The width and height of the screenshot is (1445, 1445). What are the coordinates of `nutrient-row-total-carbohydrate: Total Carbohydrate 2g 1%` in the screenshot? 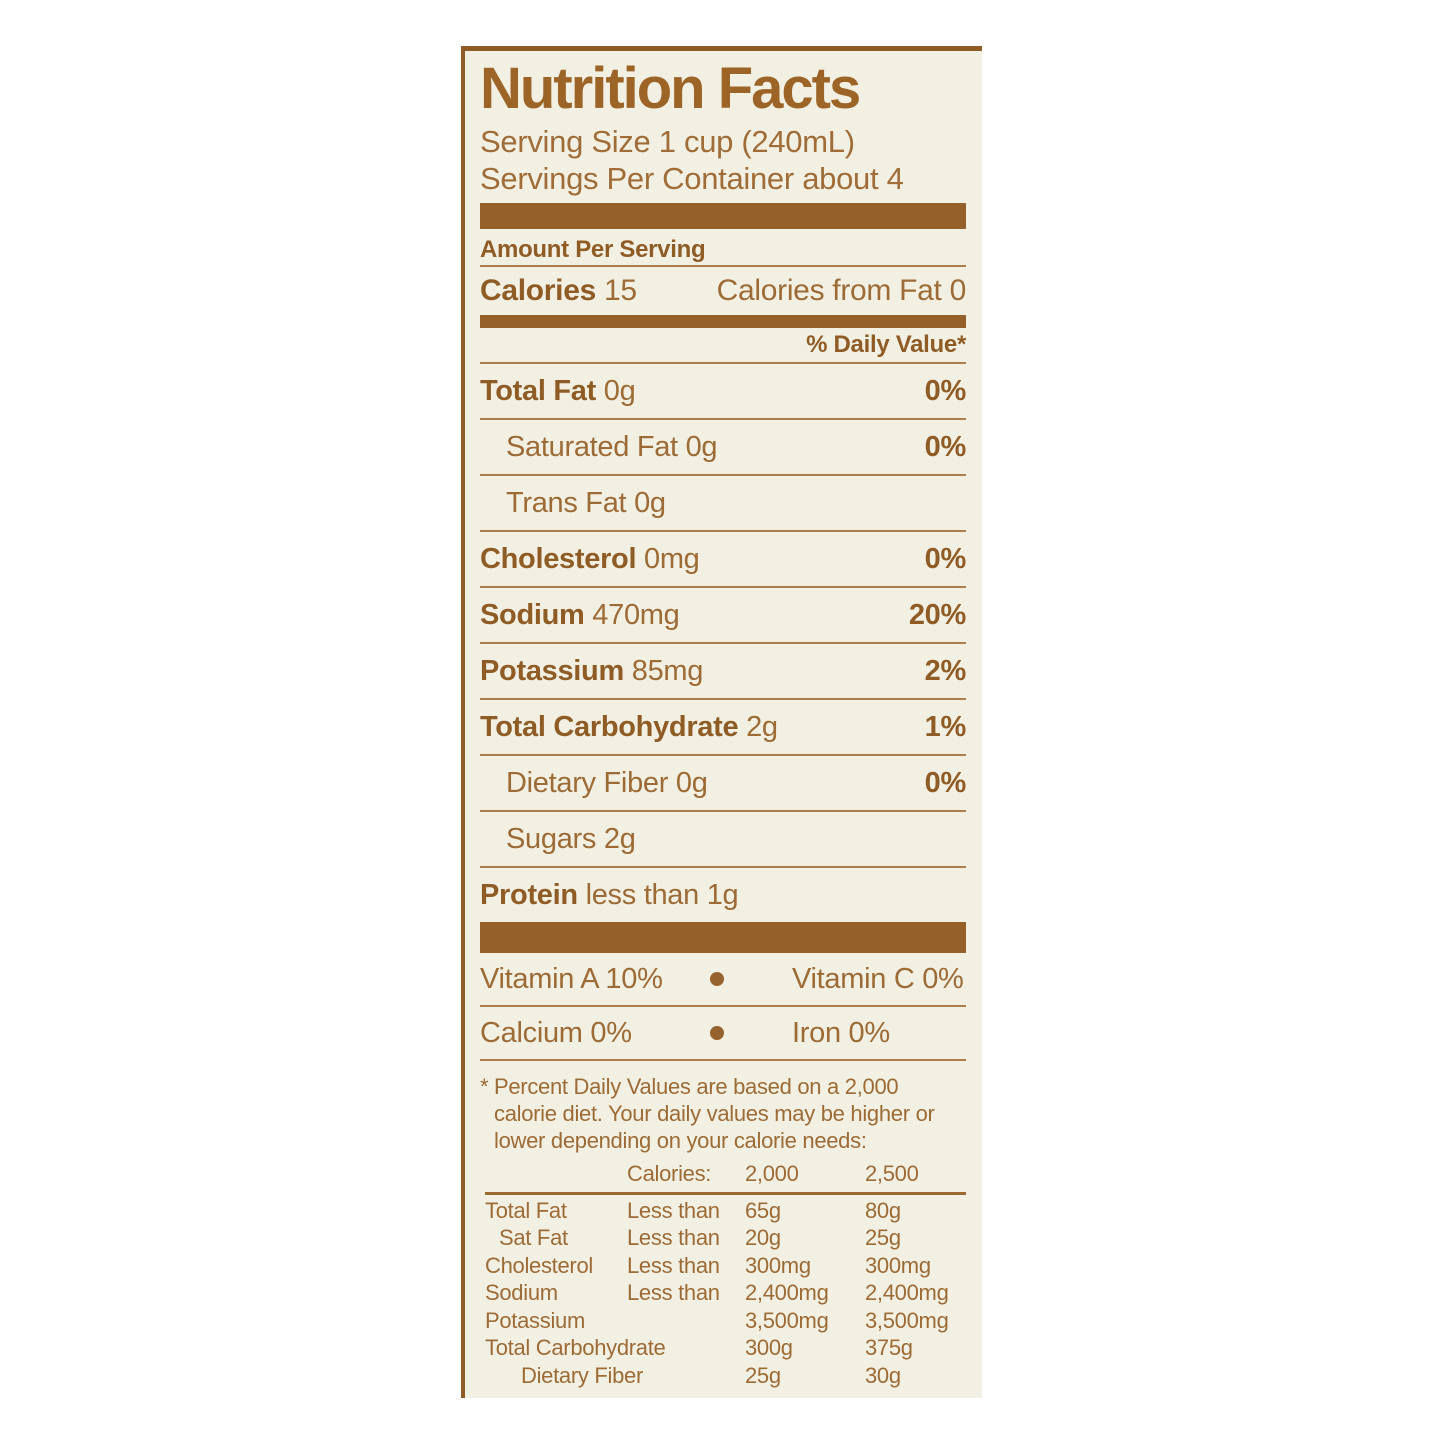 It's located at (723, 726).